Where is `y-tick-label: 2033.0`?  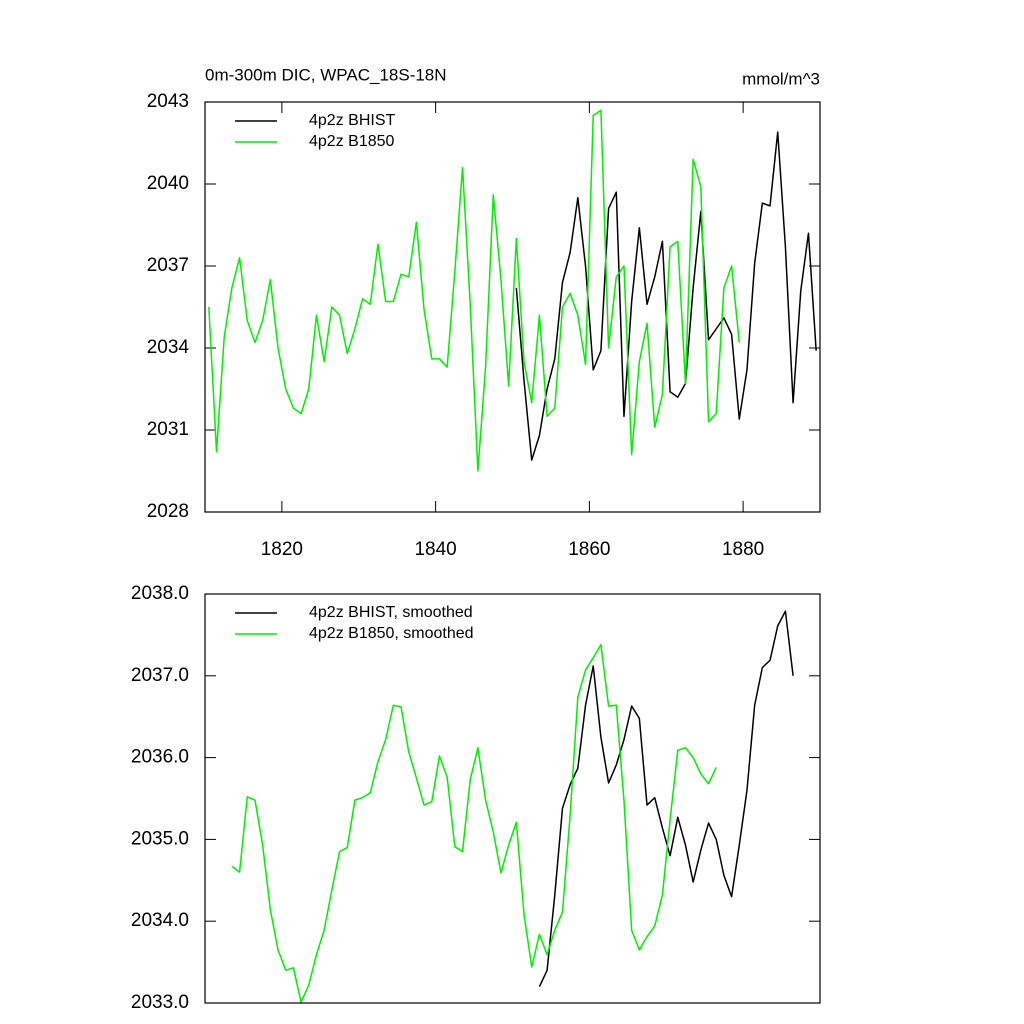
y-tick-label: 2033.0 is located at coordinates (160, 1002).